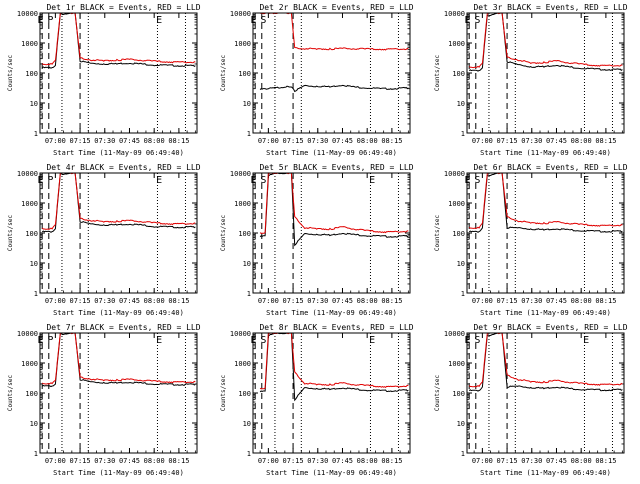 The width and height of the screenshot is (640, 484). What do you see at coordinates (123, 327) in the screenshot?
I see `chart-title: Det 7r BLACK = Events, RED = LLD` at bounding box center [123, 327].